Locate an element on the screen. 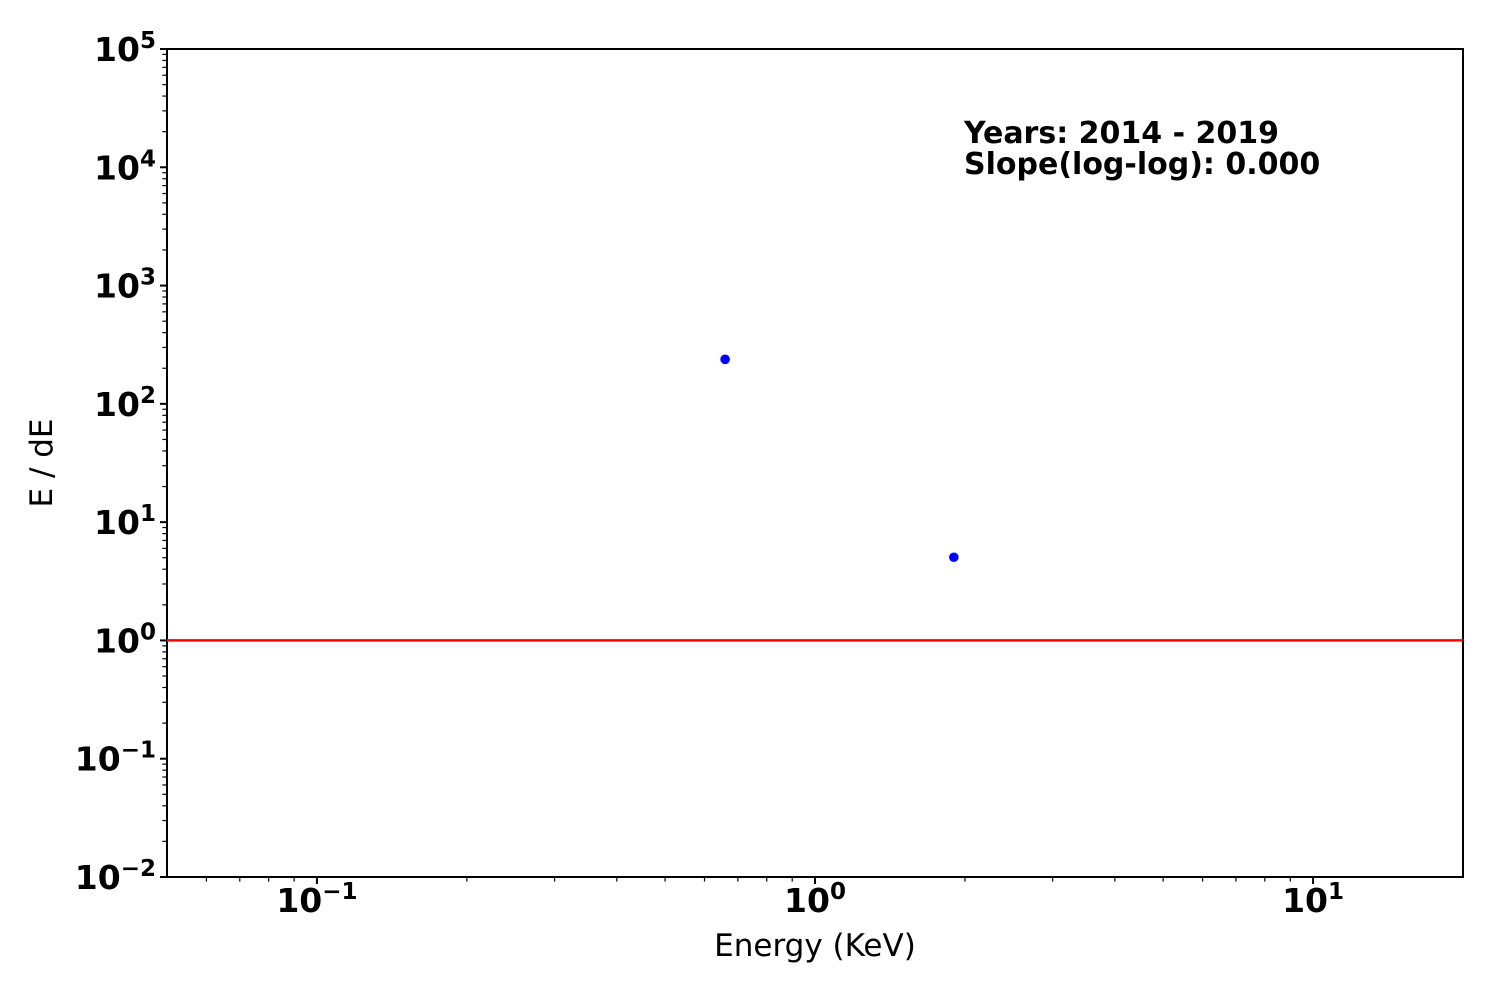 Image resolution: width=1500 pixels, height=1000 pixels. y-tick-label: 101 is located at coordinates (125, 521).